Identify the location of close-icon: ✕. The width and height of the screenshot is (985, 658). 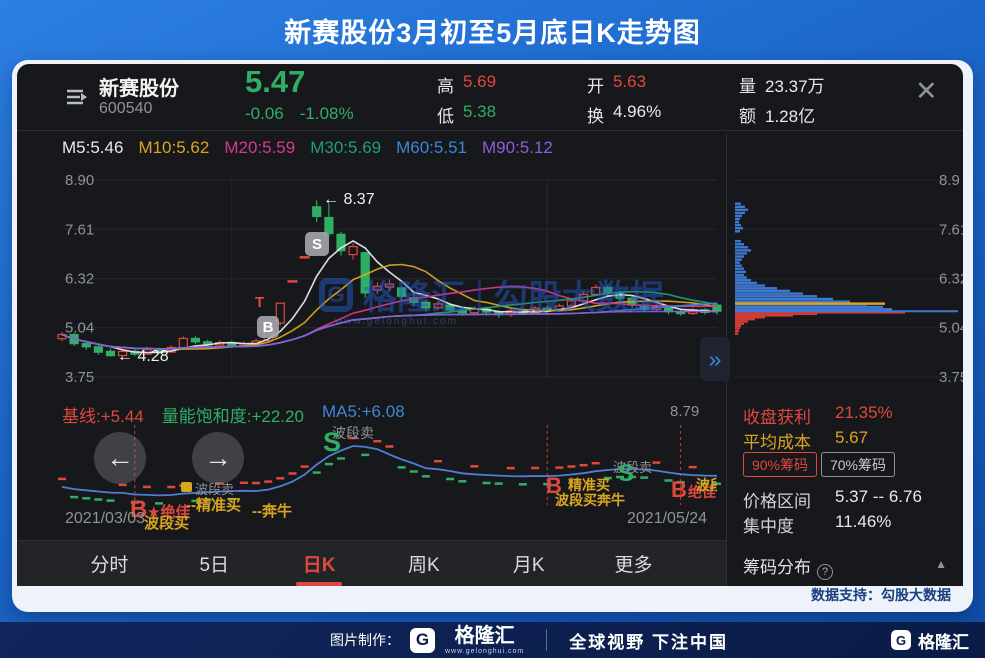
(926, 91).